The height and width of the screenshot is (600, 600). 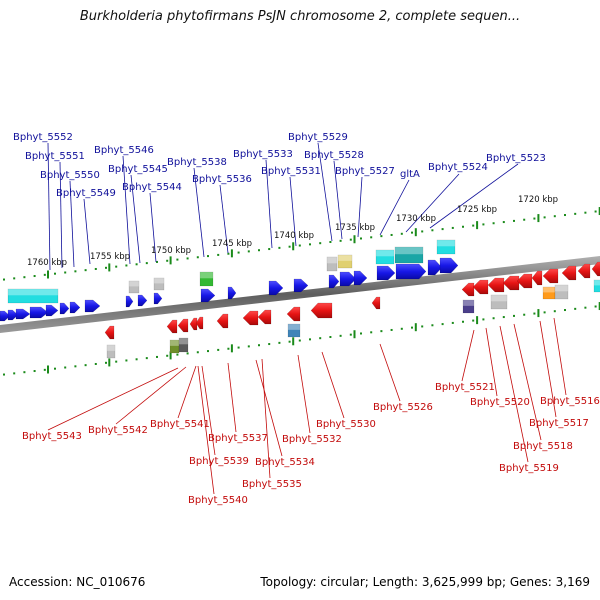 What do you see at coordinates (500, 402) in the screenshot?
I see `gene-label-Bphyt_5520: Bphyt_5520` at bounding box center [500, 402].